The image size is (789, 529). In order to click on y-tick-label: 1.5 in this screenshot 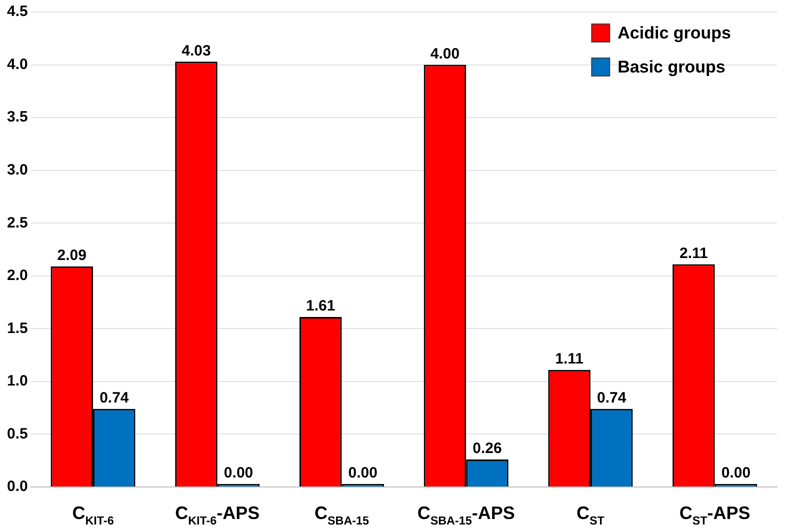, I will do `click(17, 328)`.